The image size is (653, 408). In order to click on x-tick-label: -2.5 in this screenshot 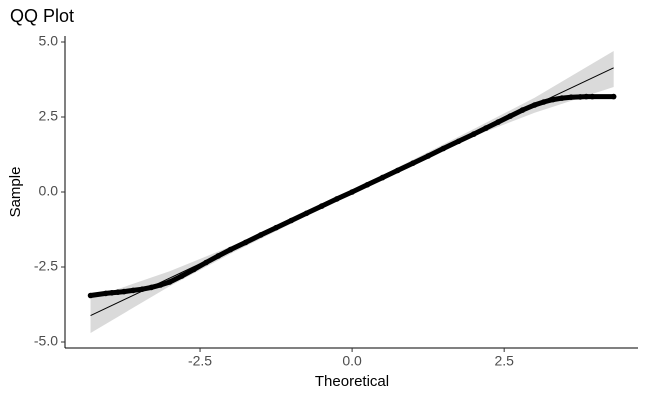, I will do `click(200, 361)`.